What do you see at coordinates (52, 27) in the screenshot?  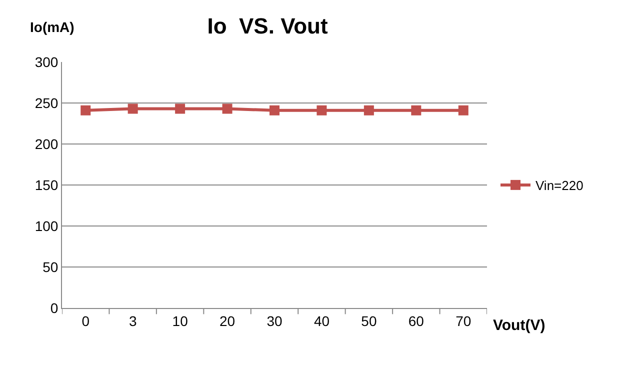 I see `y-axis-title: Io(mA)` at bounding box center [52, 27].